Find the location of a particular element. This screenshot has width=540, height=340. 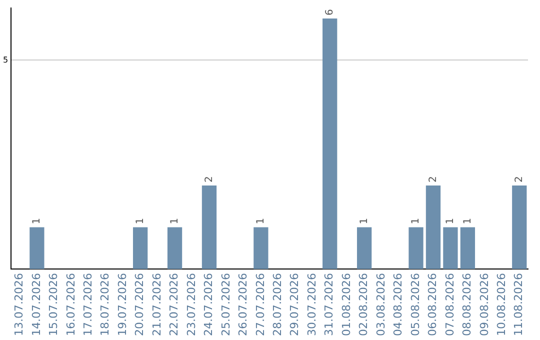

x-tick-label: 07.08.2026 is located at coordinates (449, 304).